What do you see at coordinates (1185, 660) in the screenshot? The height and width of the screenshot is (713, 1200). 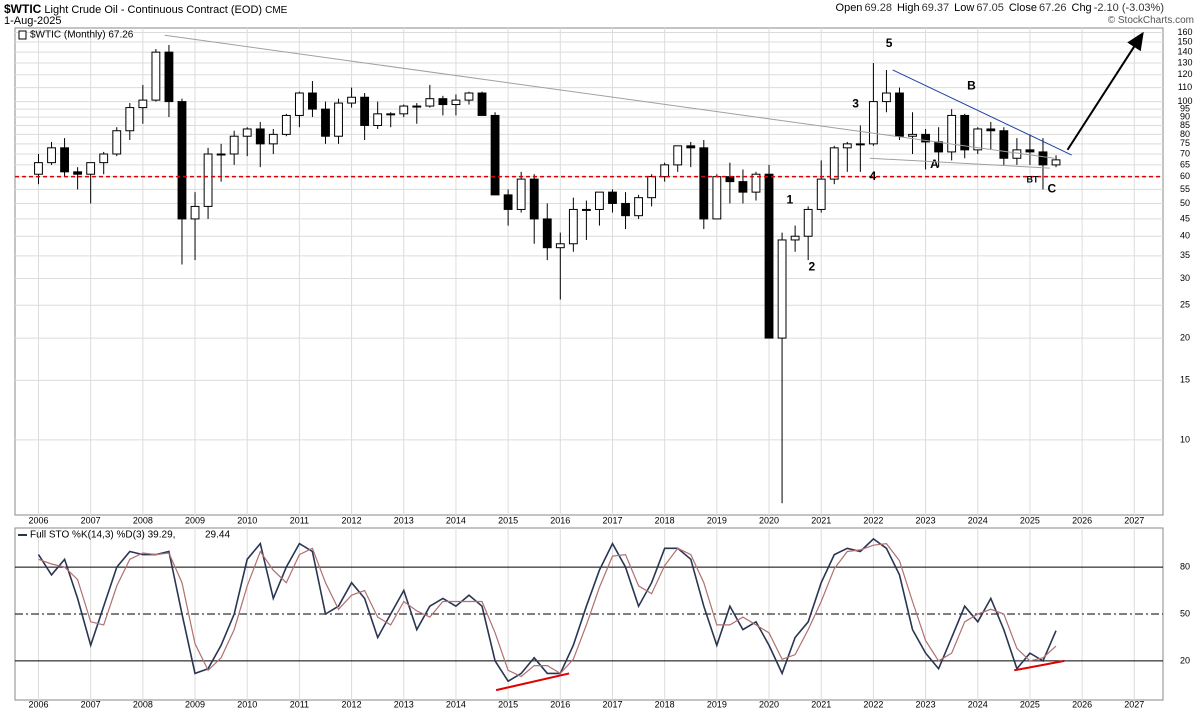 I see `y-tick-label: 20` at bounding box center [1185, 660].